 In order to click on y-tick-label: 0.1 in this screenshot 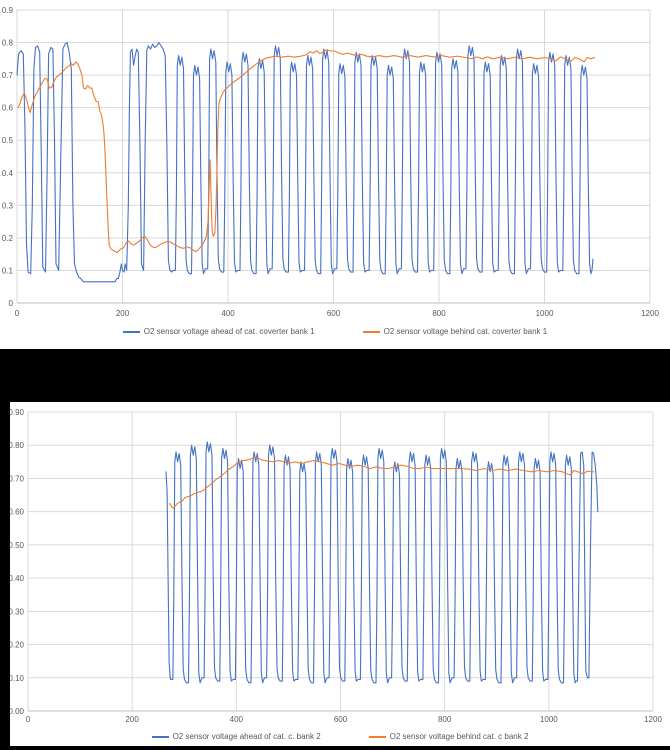, I will do `click(8, 270)`.